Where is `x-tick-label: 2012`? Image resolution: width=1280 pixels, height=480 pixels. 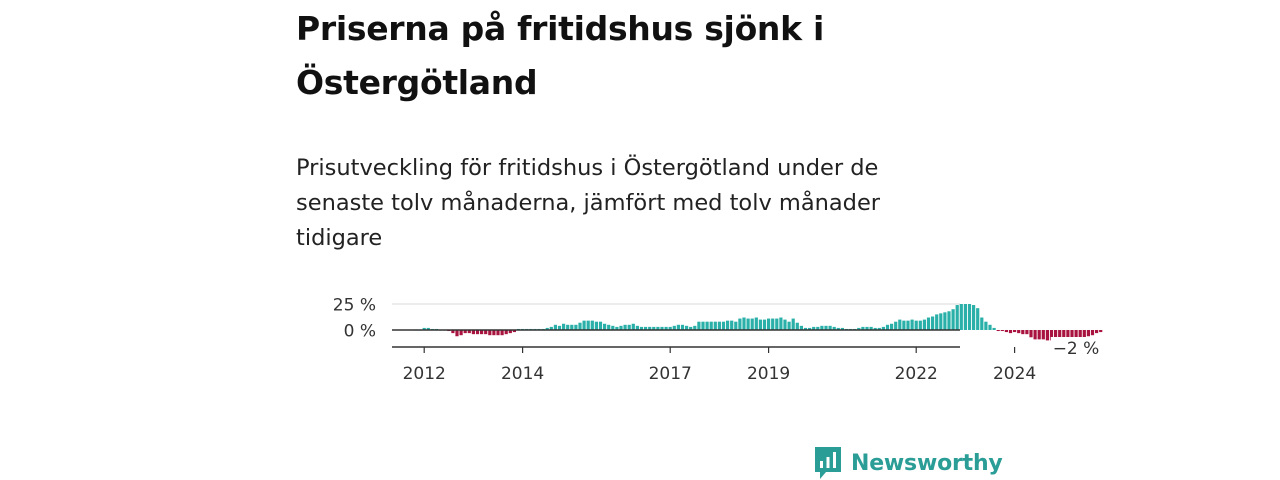
x-tick-label: 2012 is located at coordinates (424, 374).